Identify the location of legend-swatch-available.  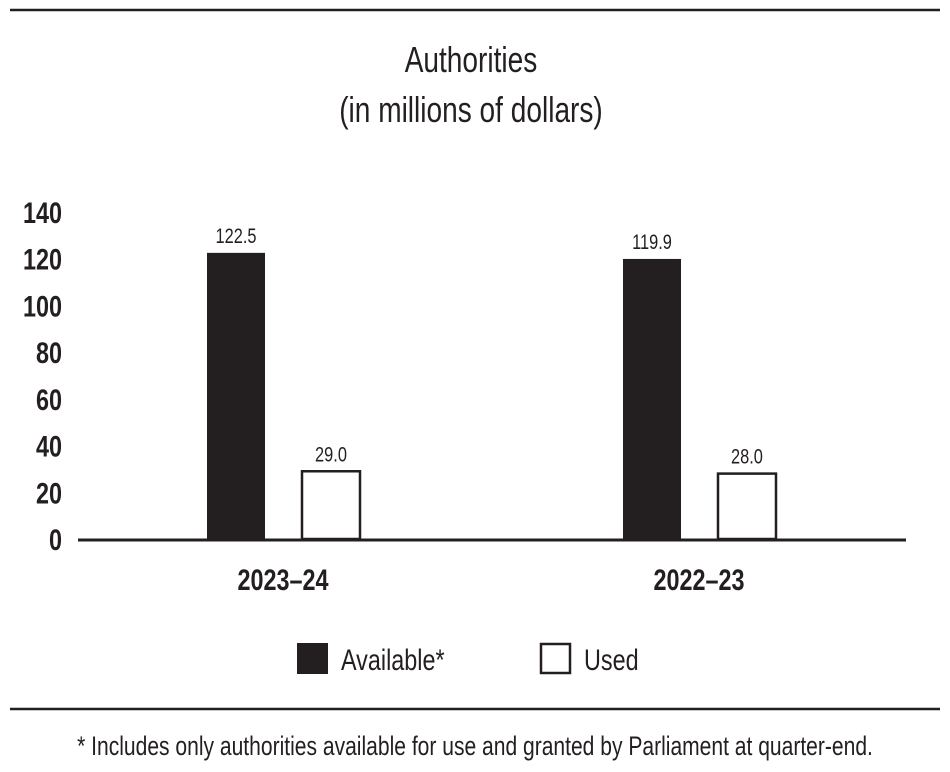
(312, 658).